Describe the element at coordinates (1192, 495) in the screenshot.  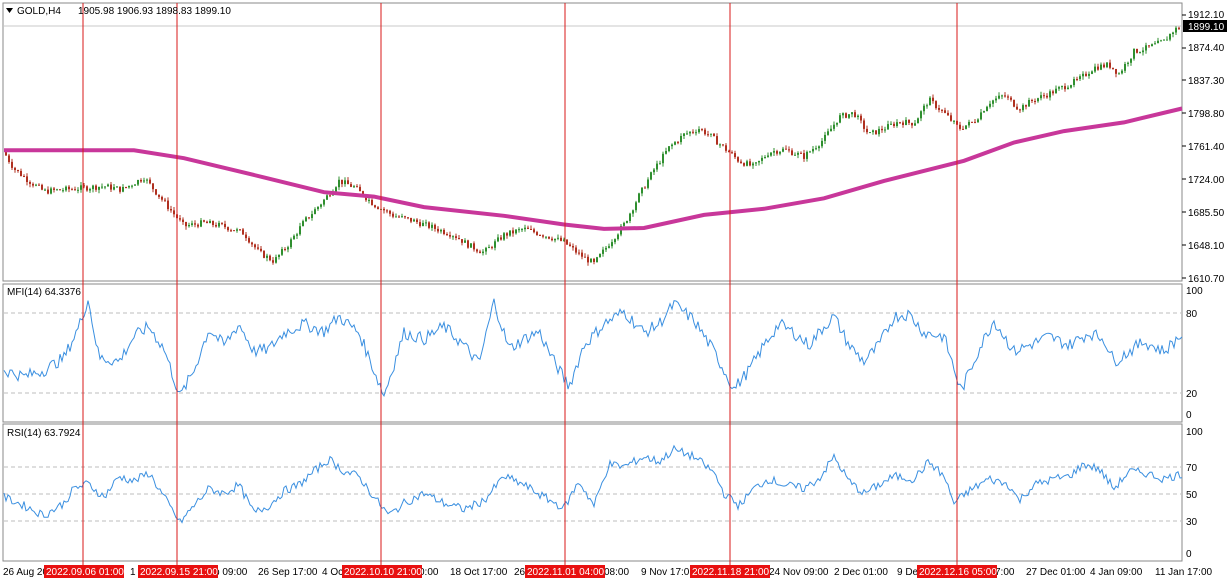
I see `rsi-tick: 50` at that location.